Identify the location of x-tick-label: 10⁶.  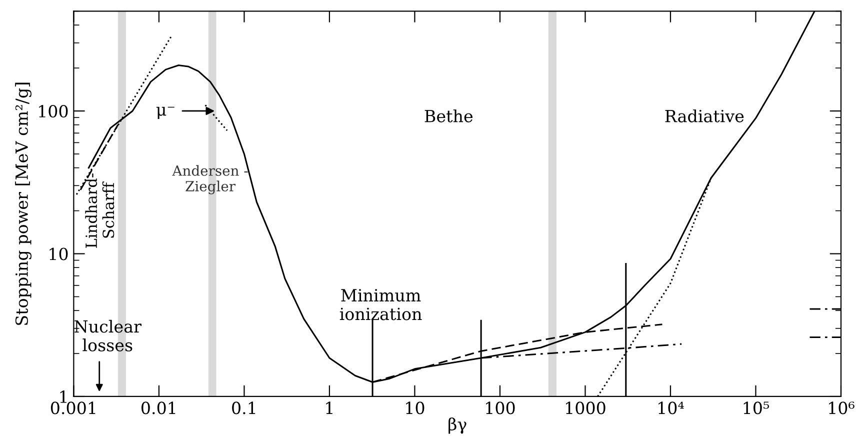
(841, 408).